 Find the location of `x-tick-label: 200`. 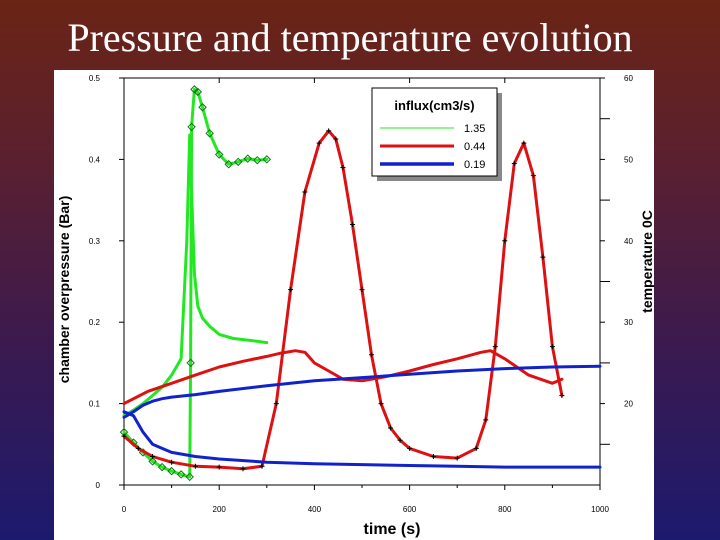

x-tick-label: 200 is located at coordinates (220, 509).